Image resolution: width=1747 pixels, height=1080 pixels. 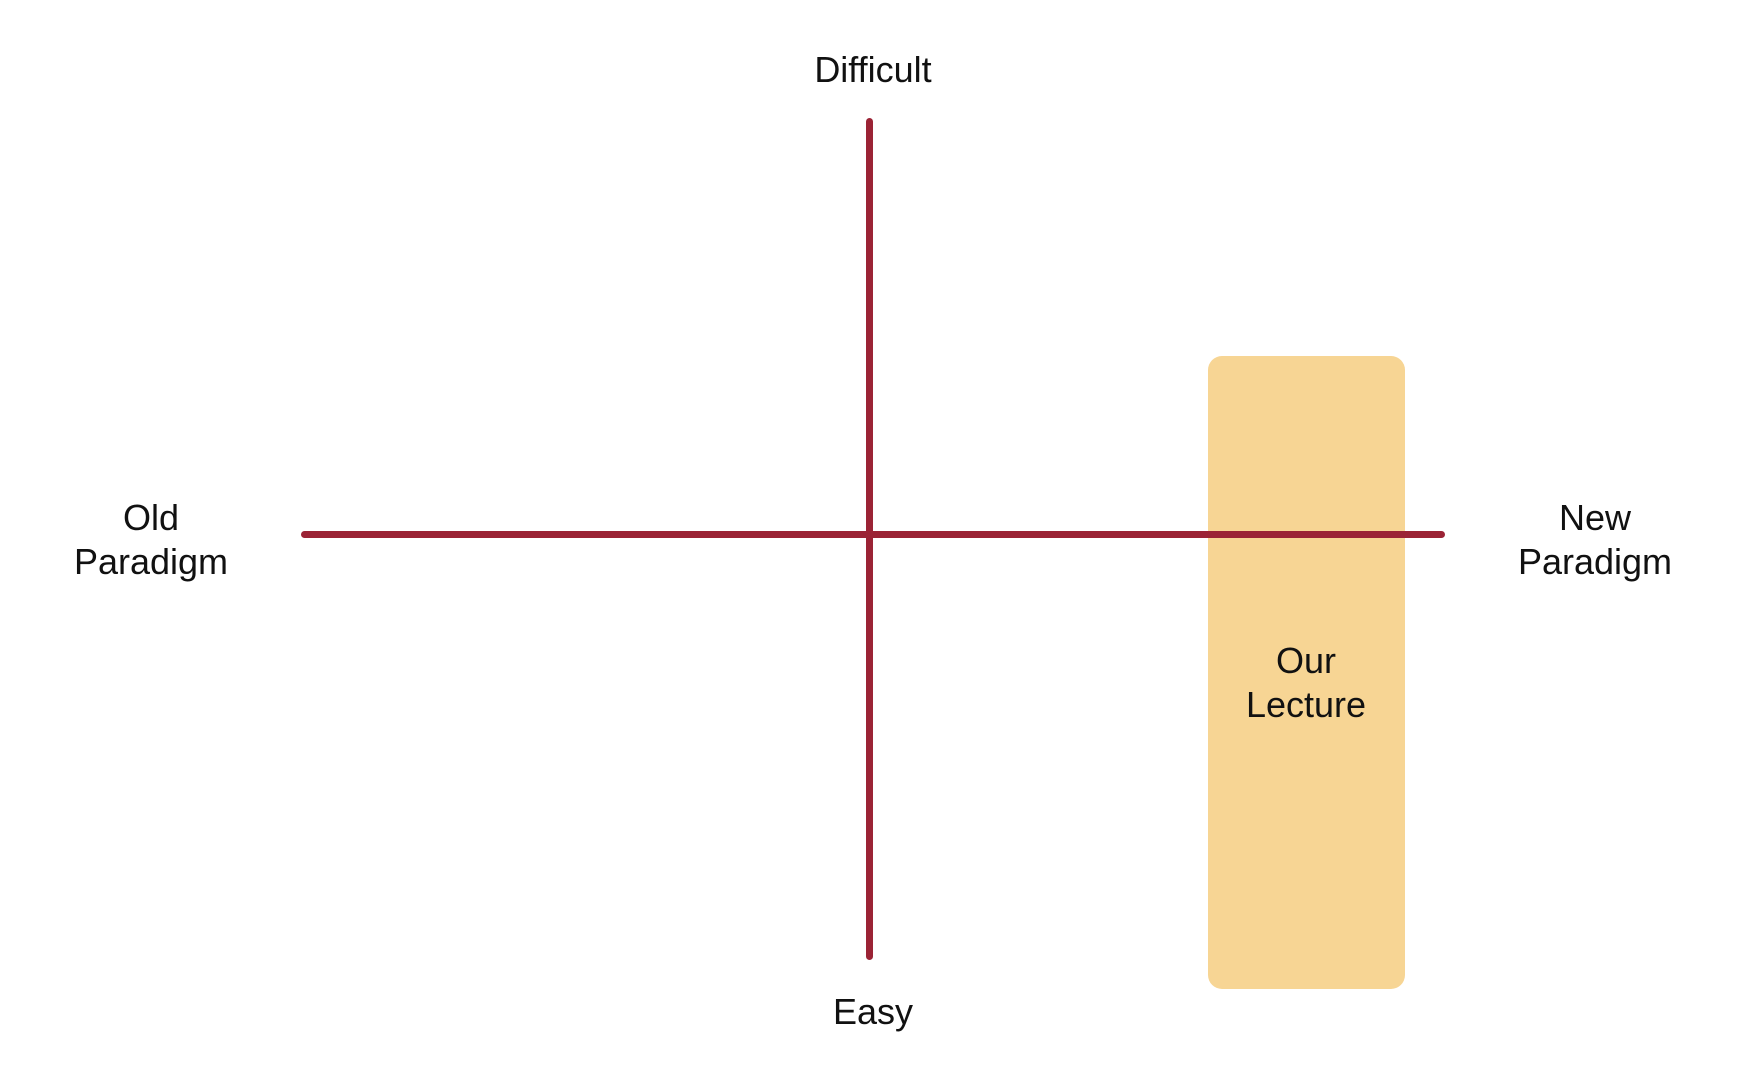 I want to click on axis-label-difficult: Difficult, so click(x=873, y=69).